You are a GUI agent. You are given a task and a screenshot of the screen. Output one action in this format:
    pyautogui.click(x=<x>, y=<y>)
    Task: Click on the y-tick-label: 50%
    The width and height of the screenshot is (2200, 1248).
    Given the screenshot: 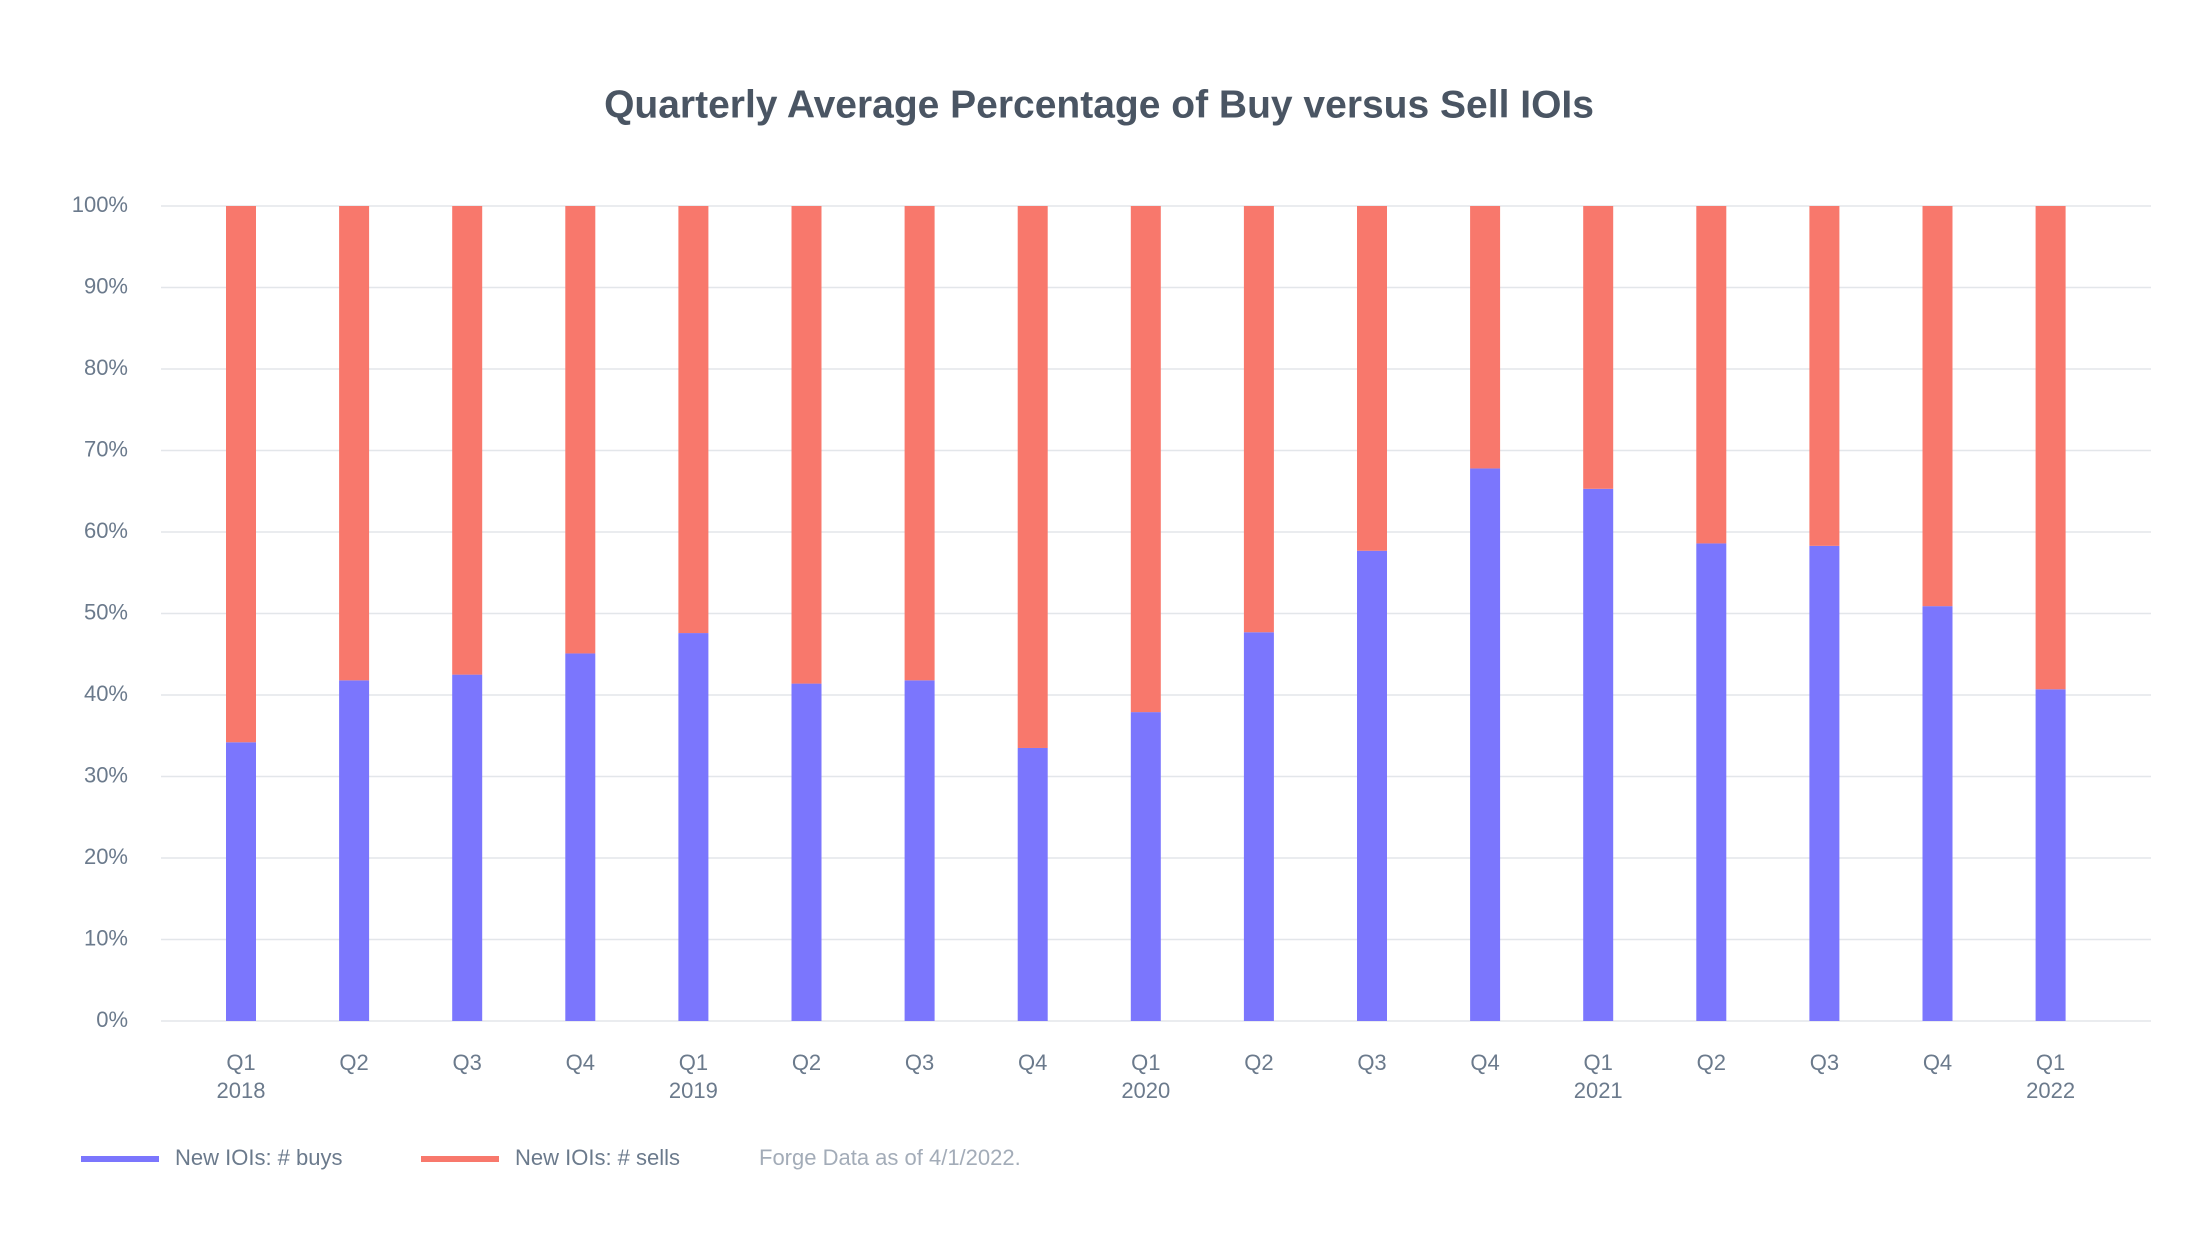 What is the action you would take?
    pyautogui.click(x=106, y=611)
    